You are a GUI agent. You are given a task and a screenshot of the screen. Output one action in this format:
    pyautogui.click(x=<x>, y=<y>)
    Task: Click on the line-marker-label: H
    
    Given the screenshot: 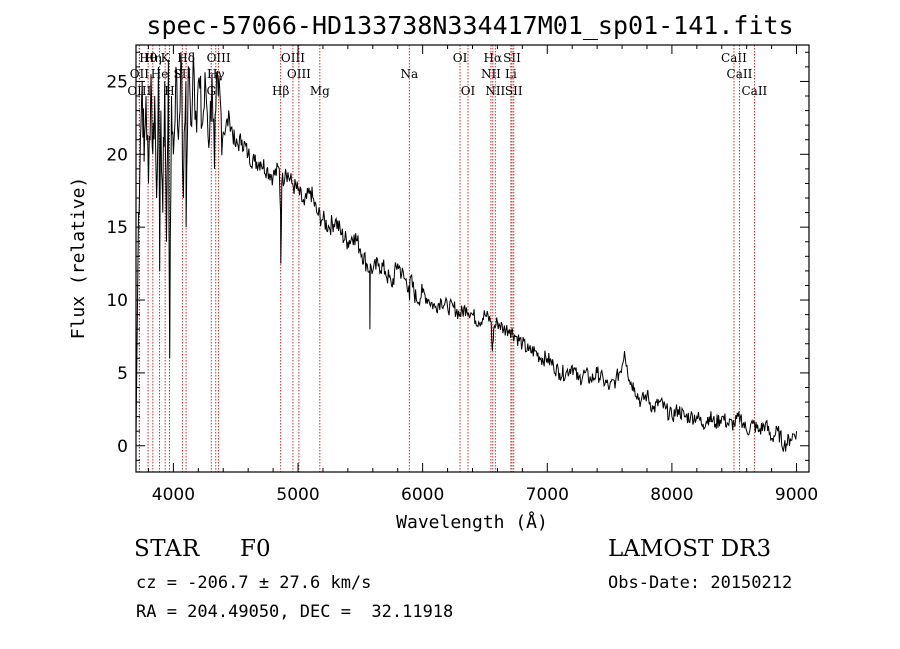 What is the action you would take?
    pyautogui.click(x=169, y=91)
    